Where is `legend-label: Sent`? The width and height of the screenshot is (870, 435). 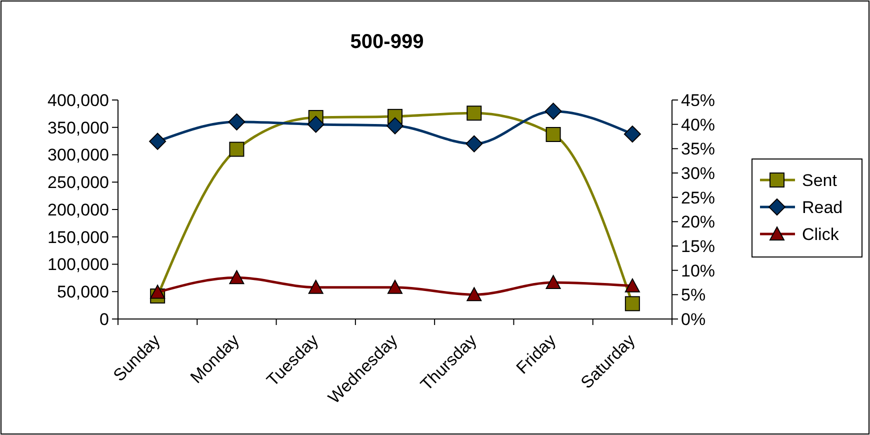 legend-label: Sent is located at coordinates (820, 180).